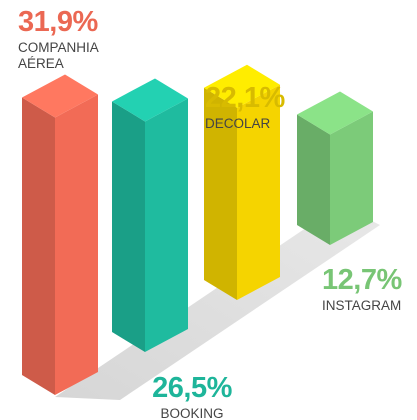 The height and width of the screenshot is (420, 417). What do you see at coordinates (245, 98) in the screenshot?
I see `value-label: 22,1%` at bounding box center [245, 98].